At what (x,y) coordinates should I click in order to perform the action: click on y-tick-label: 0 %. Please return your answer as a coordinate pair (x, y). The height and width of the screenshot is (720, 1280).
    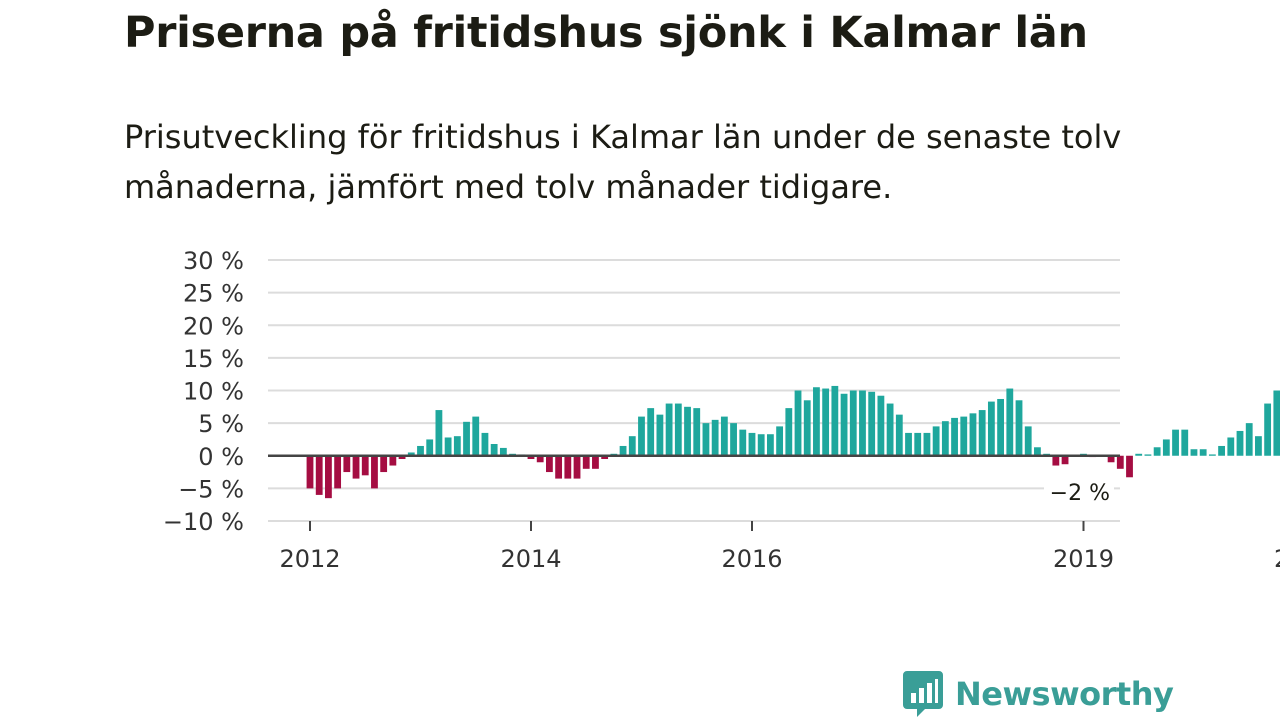
    Looking at the image, I should click on (221, 457).